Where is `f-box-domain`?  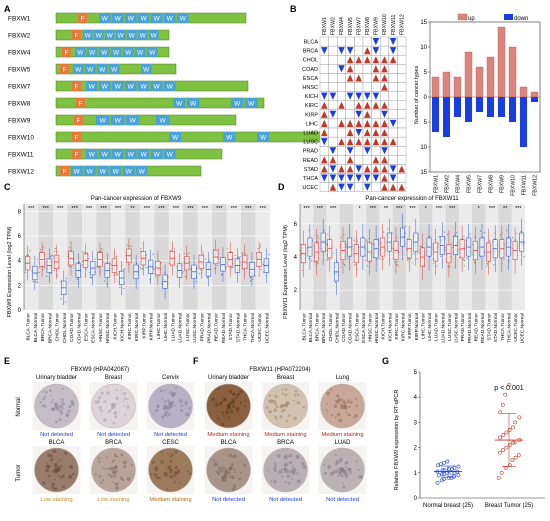
f-box-domain is located at coordinates (78, 120).